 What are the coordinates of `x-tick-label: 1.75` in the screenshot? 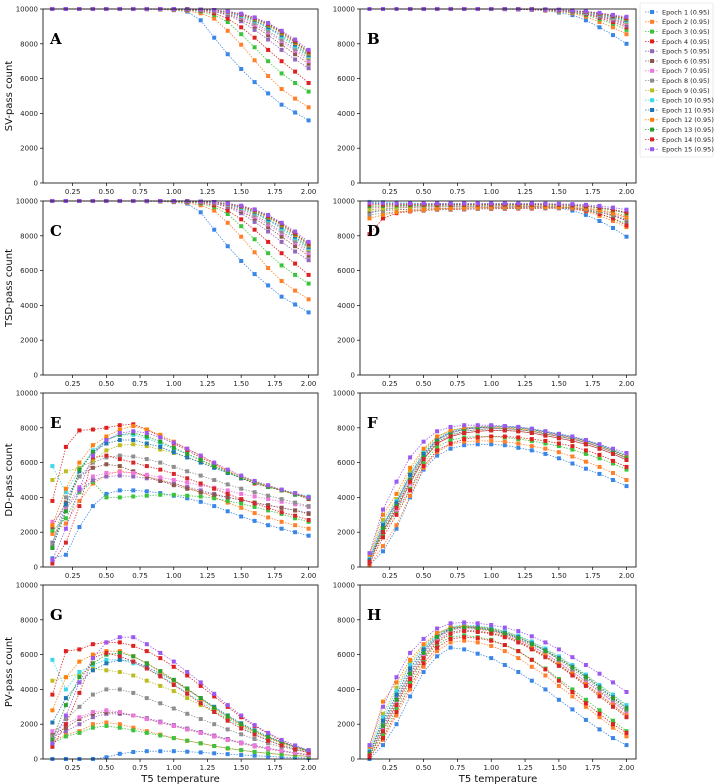 It's located at (593, 576).